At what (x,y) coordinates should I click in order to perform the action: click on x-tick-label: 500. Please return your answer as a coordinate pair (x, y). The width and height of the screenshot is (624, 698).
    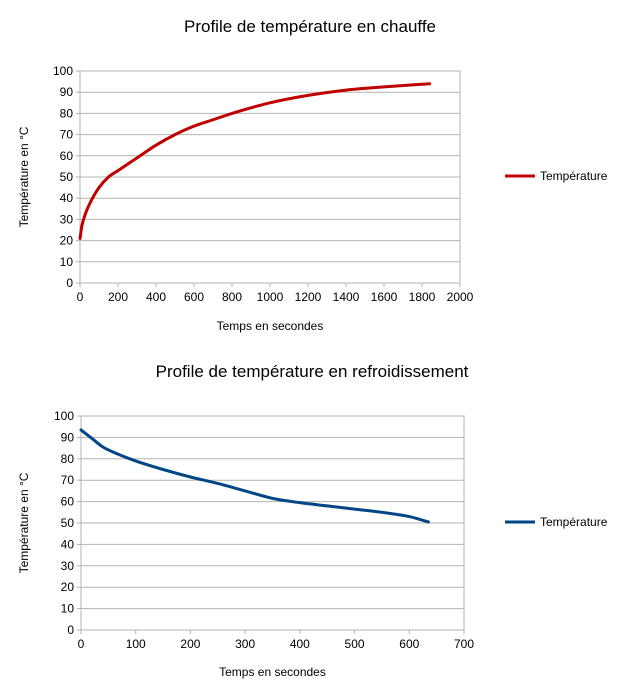
    Looking at the image, I should click on (355, 644).